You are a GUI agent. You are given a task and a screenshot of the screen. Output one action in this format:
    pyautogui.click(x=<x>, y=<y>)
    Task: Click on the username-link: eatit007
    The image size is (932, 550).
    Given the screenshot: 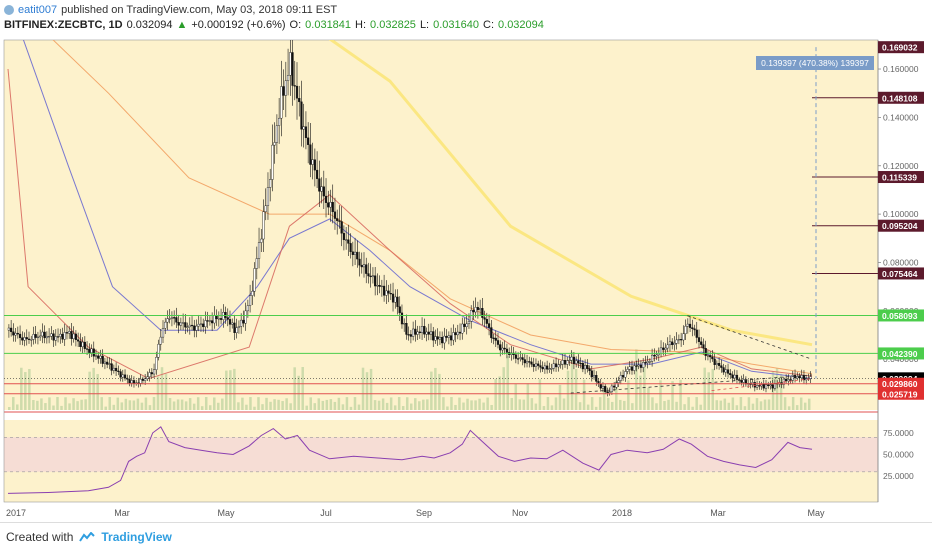 What is the action you would take?
    pyautogui.click(x=38, y=10)
    